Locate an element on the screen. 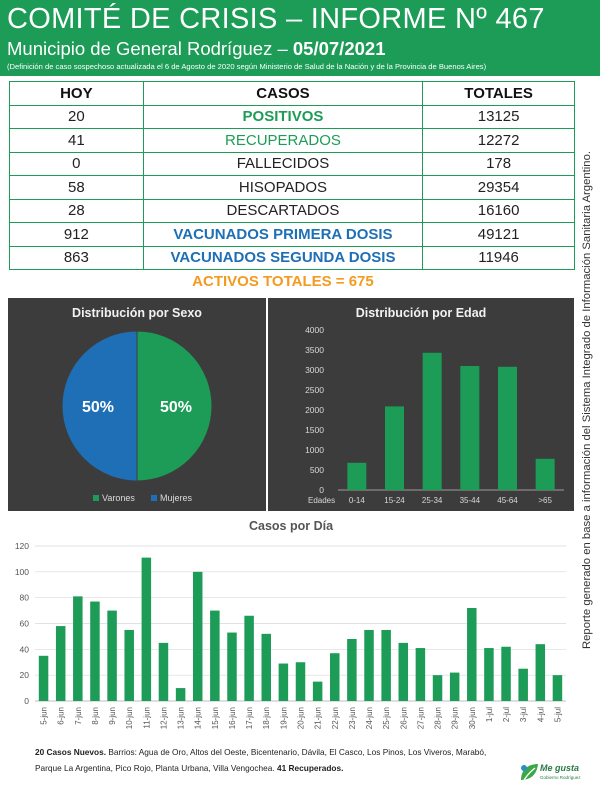 The image size is (600, 795). hoy-cell: 912 is located at coordinates (76, 234).